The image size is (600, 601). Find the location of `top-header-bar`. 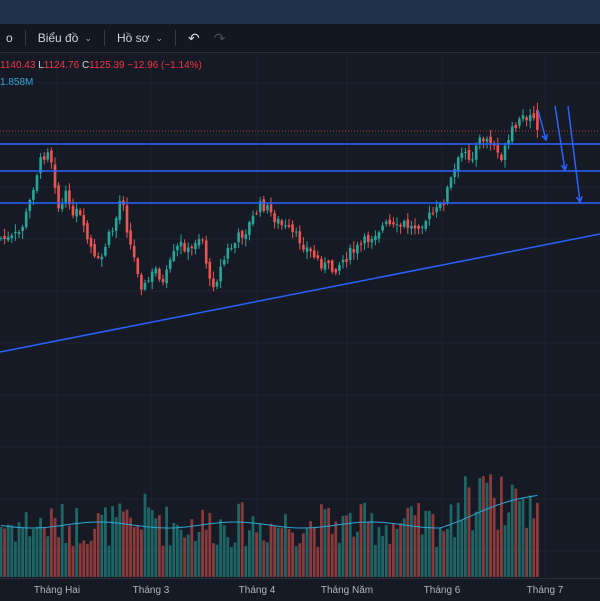

top-header-bar is located at coordinates (300, 12).